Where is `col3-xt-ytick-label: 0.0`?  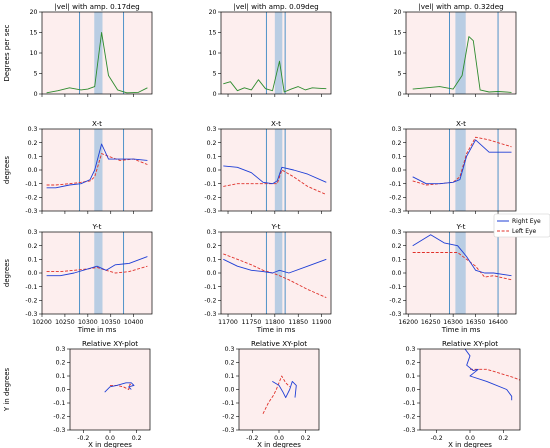 col3-xt-ytick-label: 0.0 is located at coordinates (397, 170).